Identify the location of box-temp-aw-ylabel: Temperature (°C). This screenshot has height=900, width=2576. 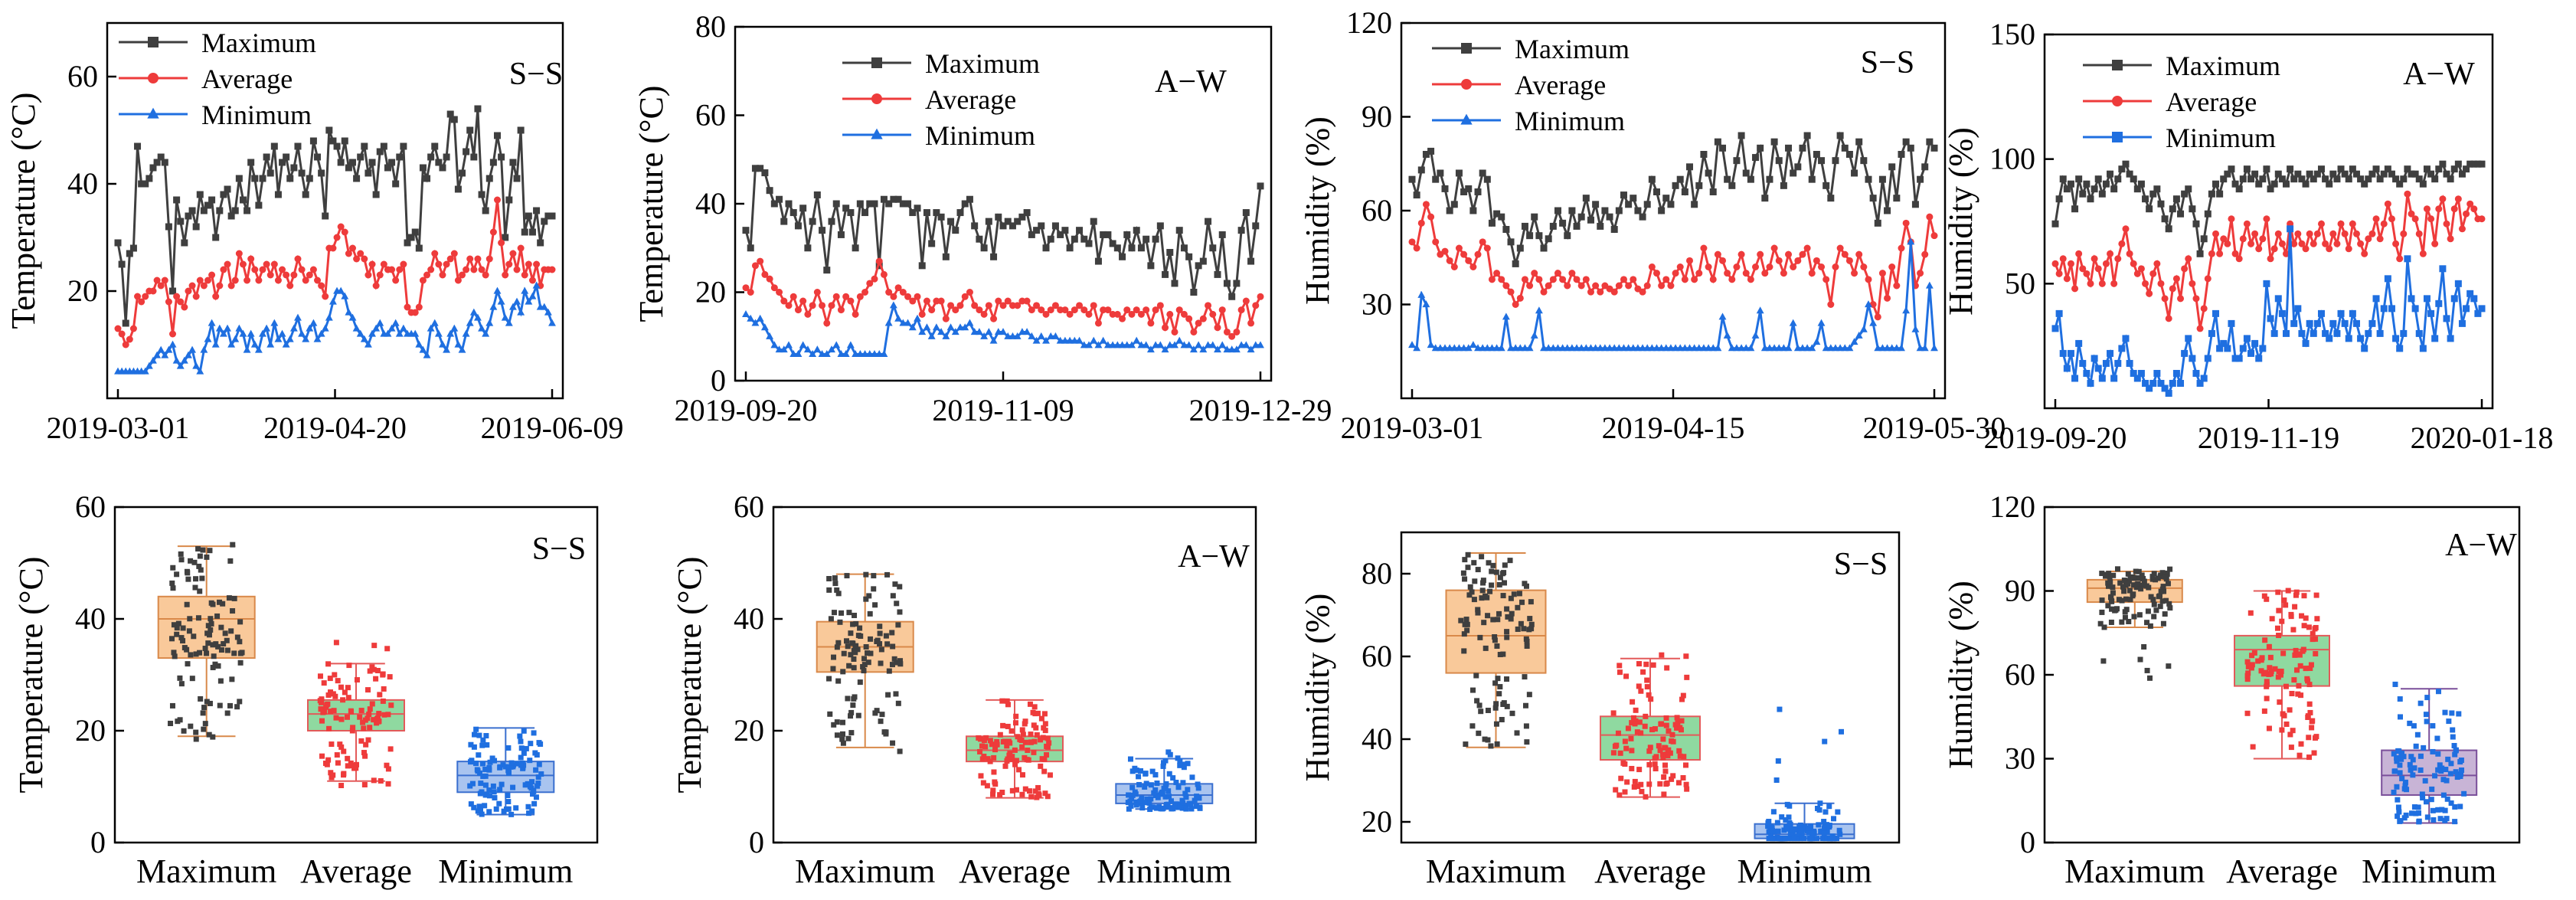
(689, 675).